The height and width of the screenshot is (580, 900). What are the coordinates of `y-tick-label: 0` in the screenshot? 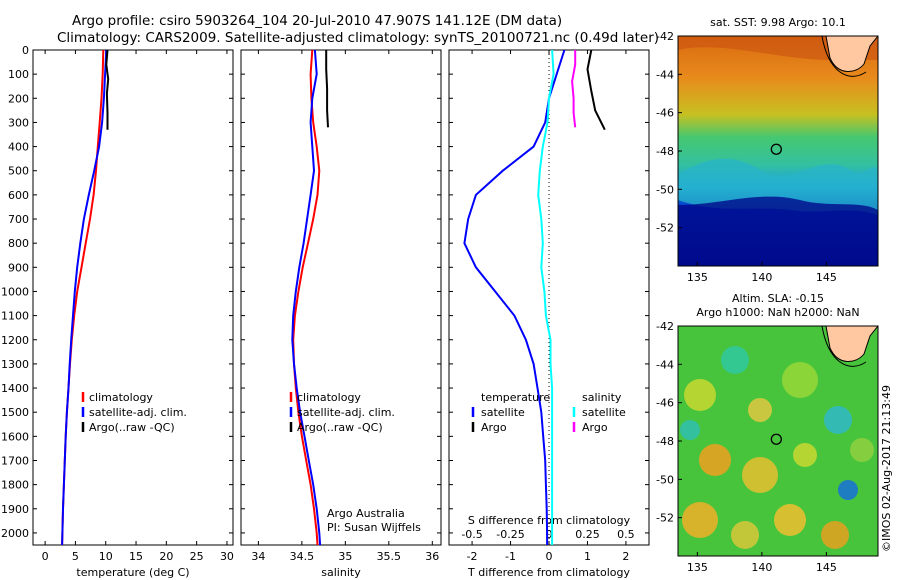 It's located at (25, 50).